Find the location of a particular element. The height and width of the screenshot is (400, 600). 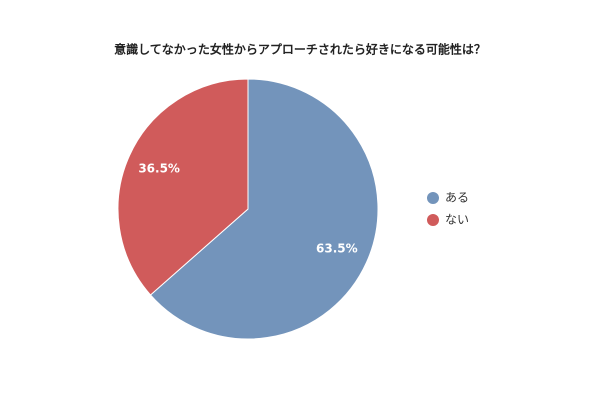

legend-label: ある is located at coordinates (457, 198).